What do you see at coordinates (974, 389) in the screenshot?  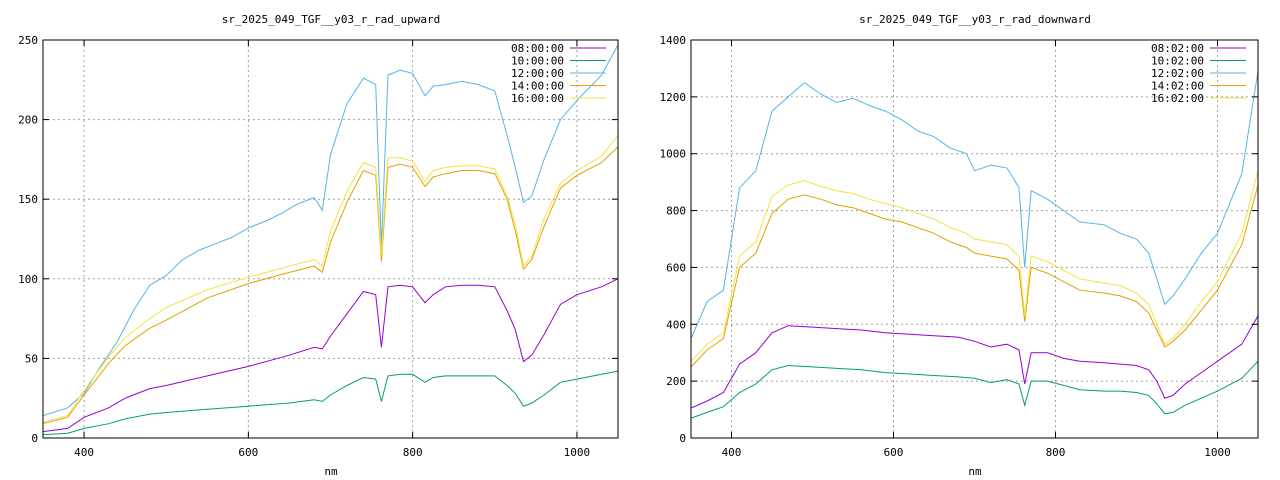 I see `series-line-10:02:00` at bounding box center [974, 389].